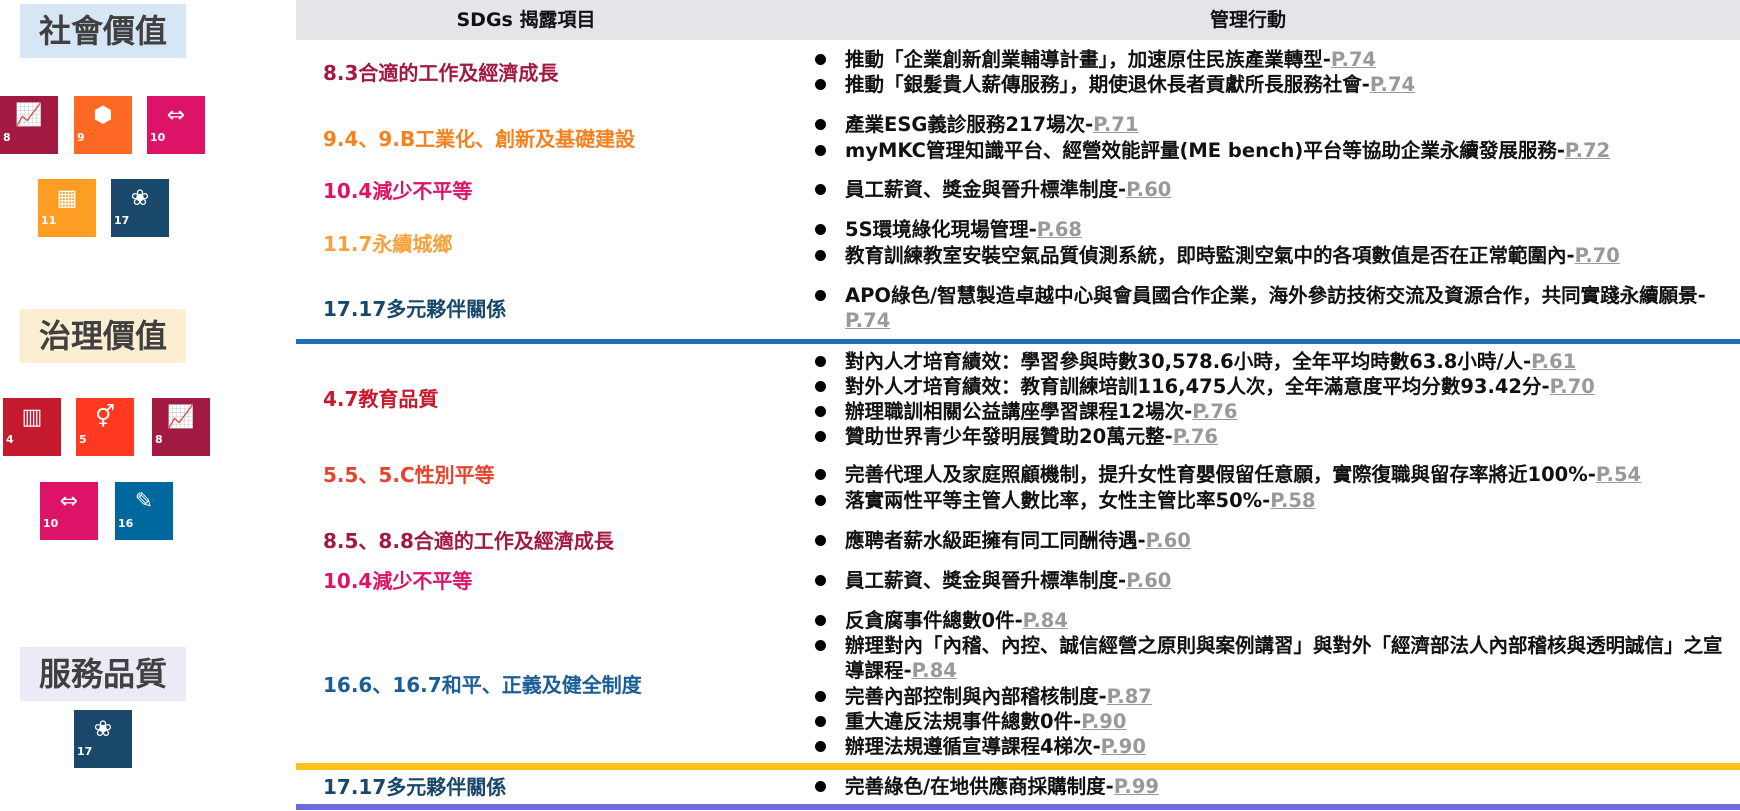 This screenshot has width=1740, height=811. Describe the element at coordinates (479, 139) in the screenshot. I see `sdg-goal-label: 9.4、9.B工業化、創新及基礎建設` at that location.